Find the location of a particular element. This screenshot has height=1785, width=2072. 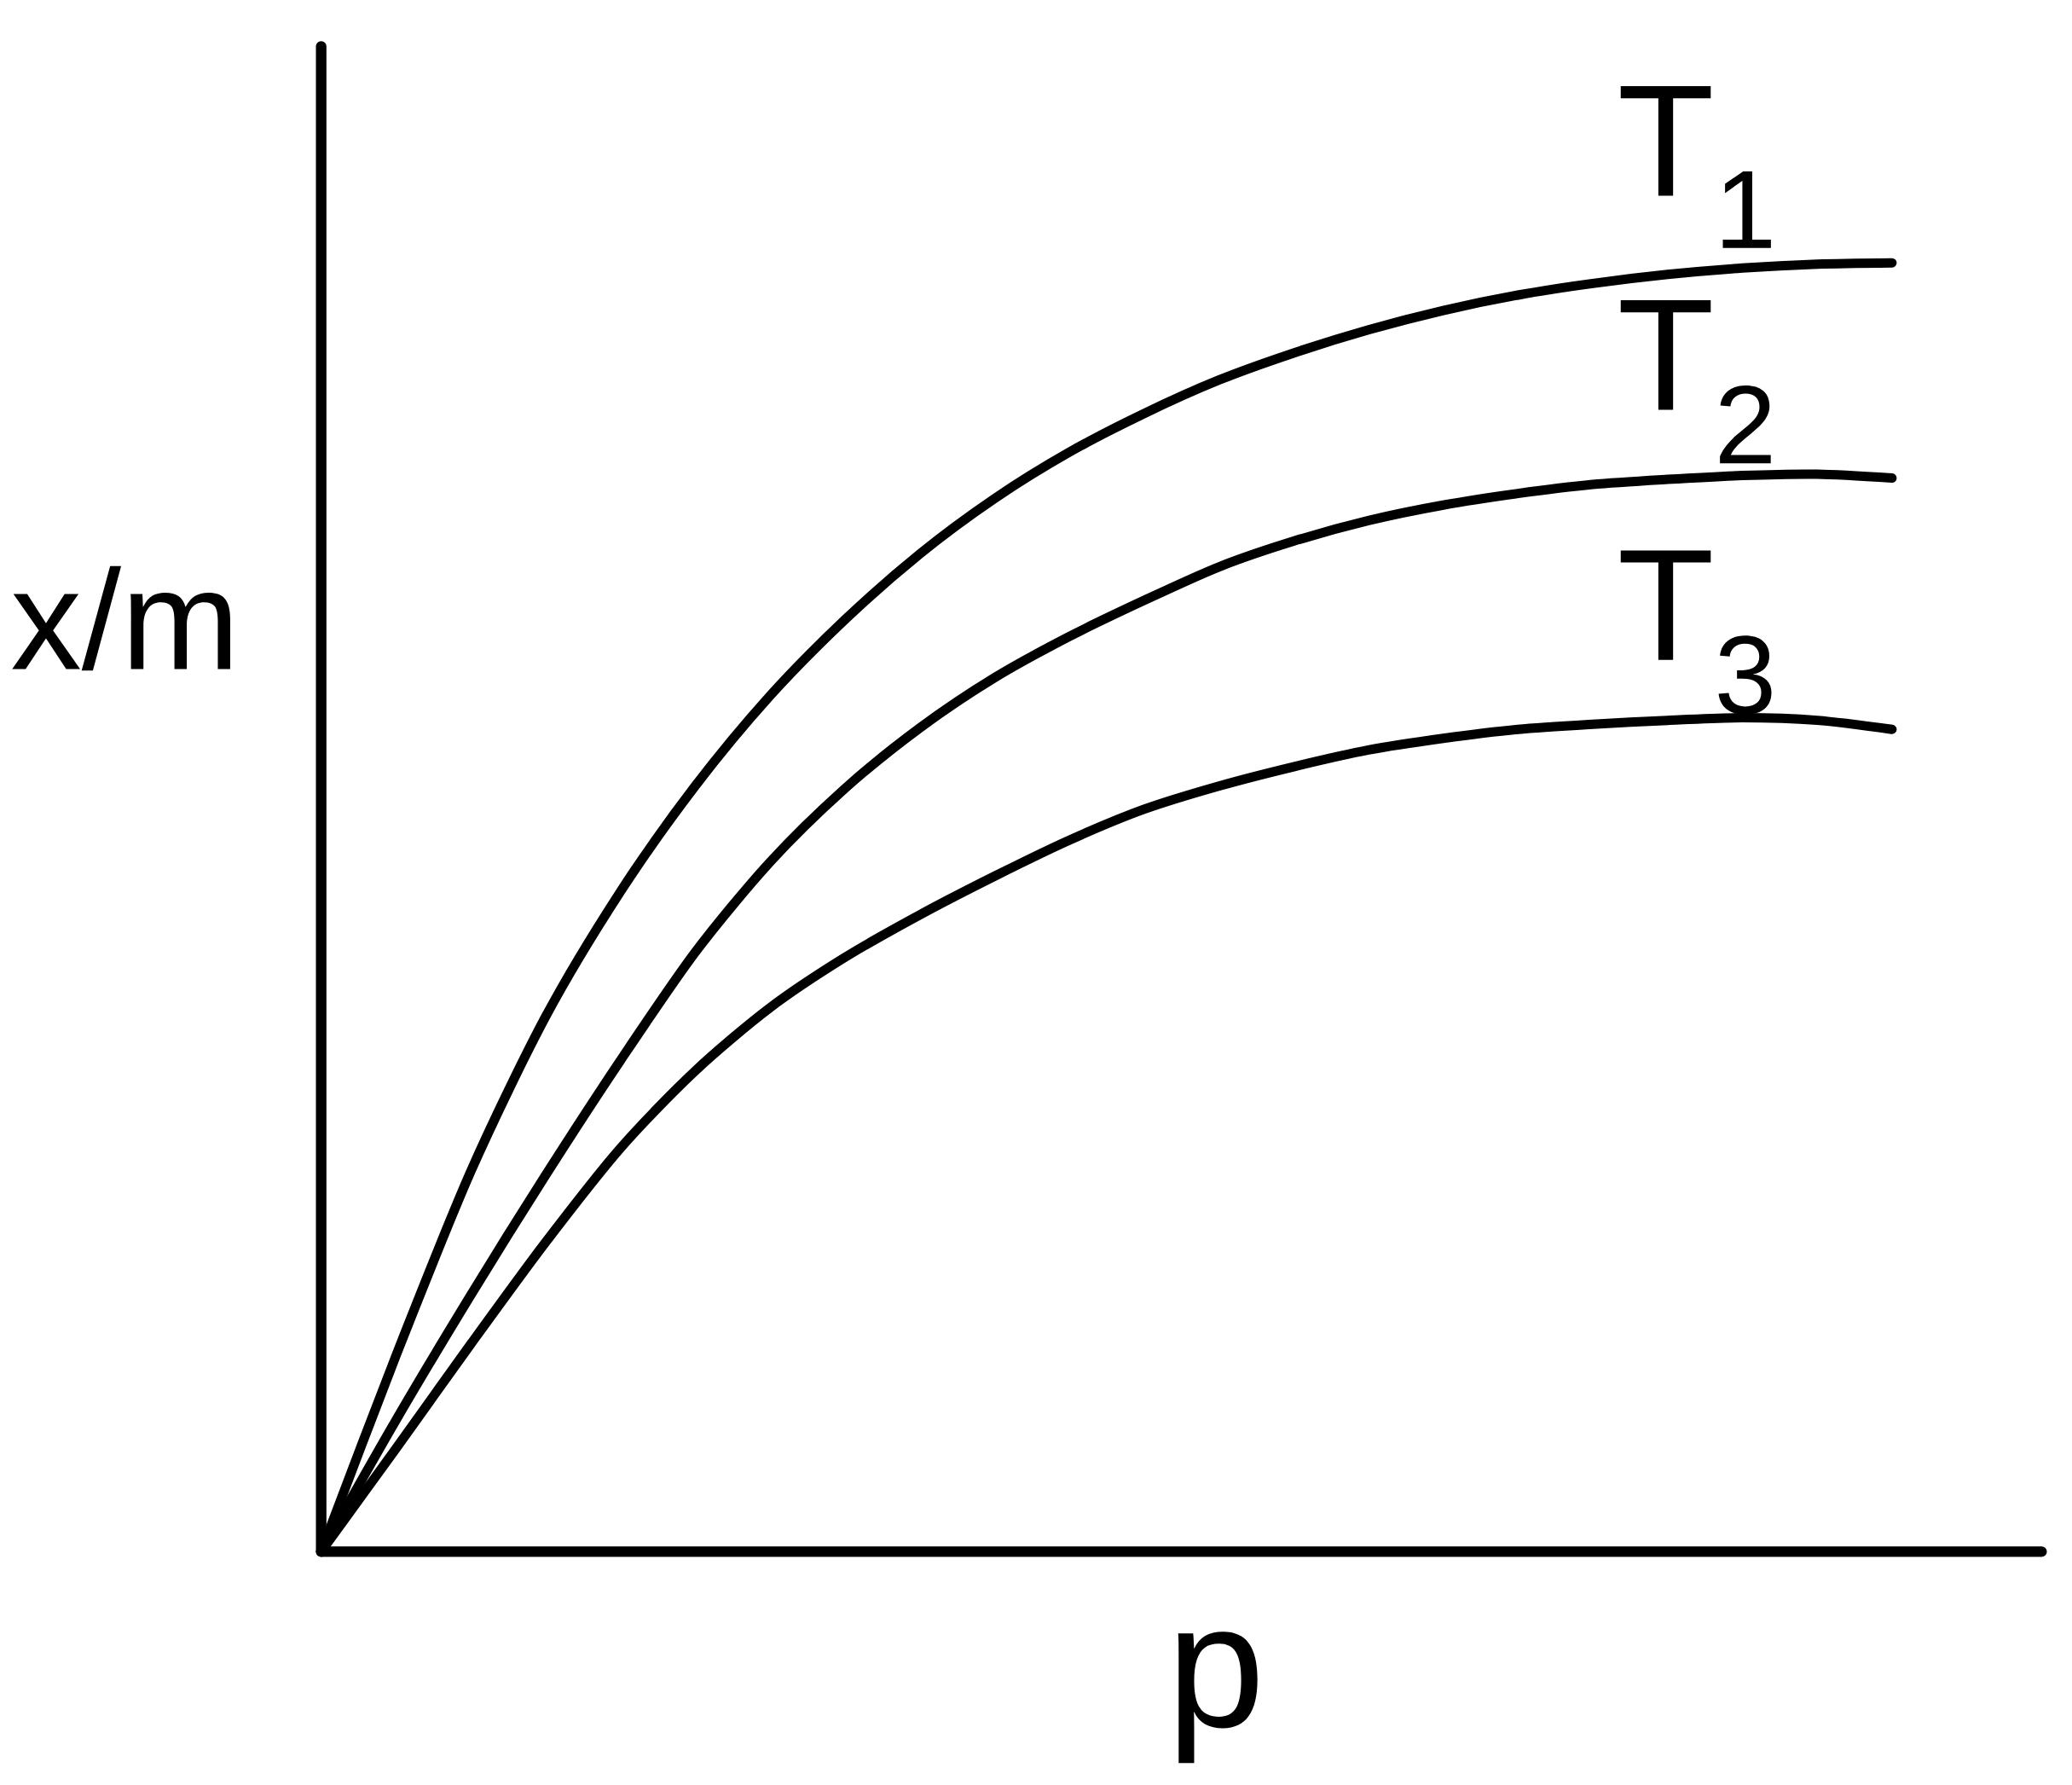

series-label: T$_{1}$ is located at coordinates (1695, 166).